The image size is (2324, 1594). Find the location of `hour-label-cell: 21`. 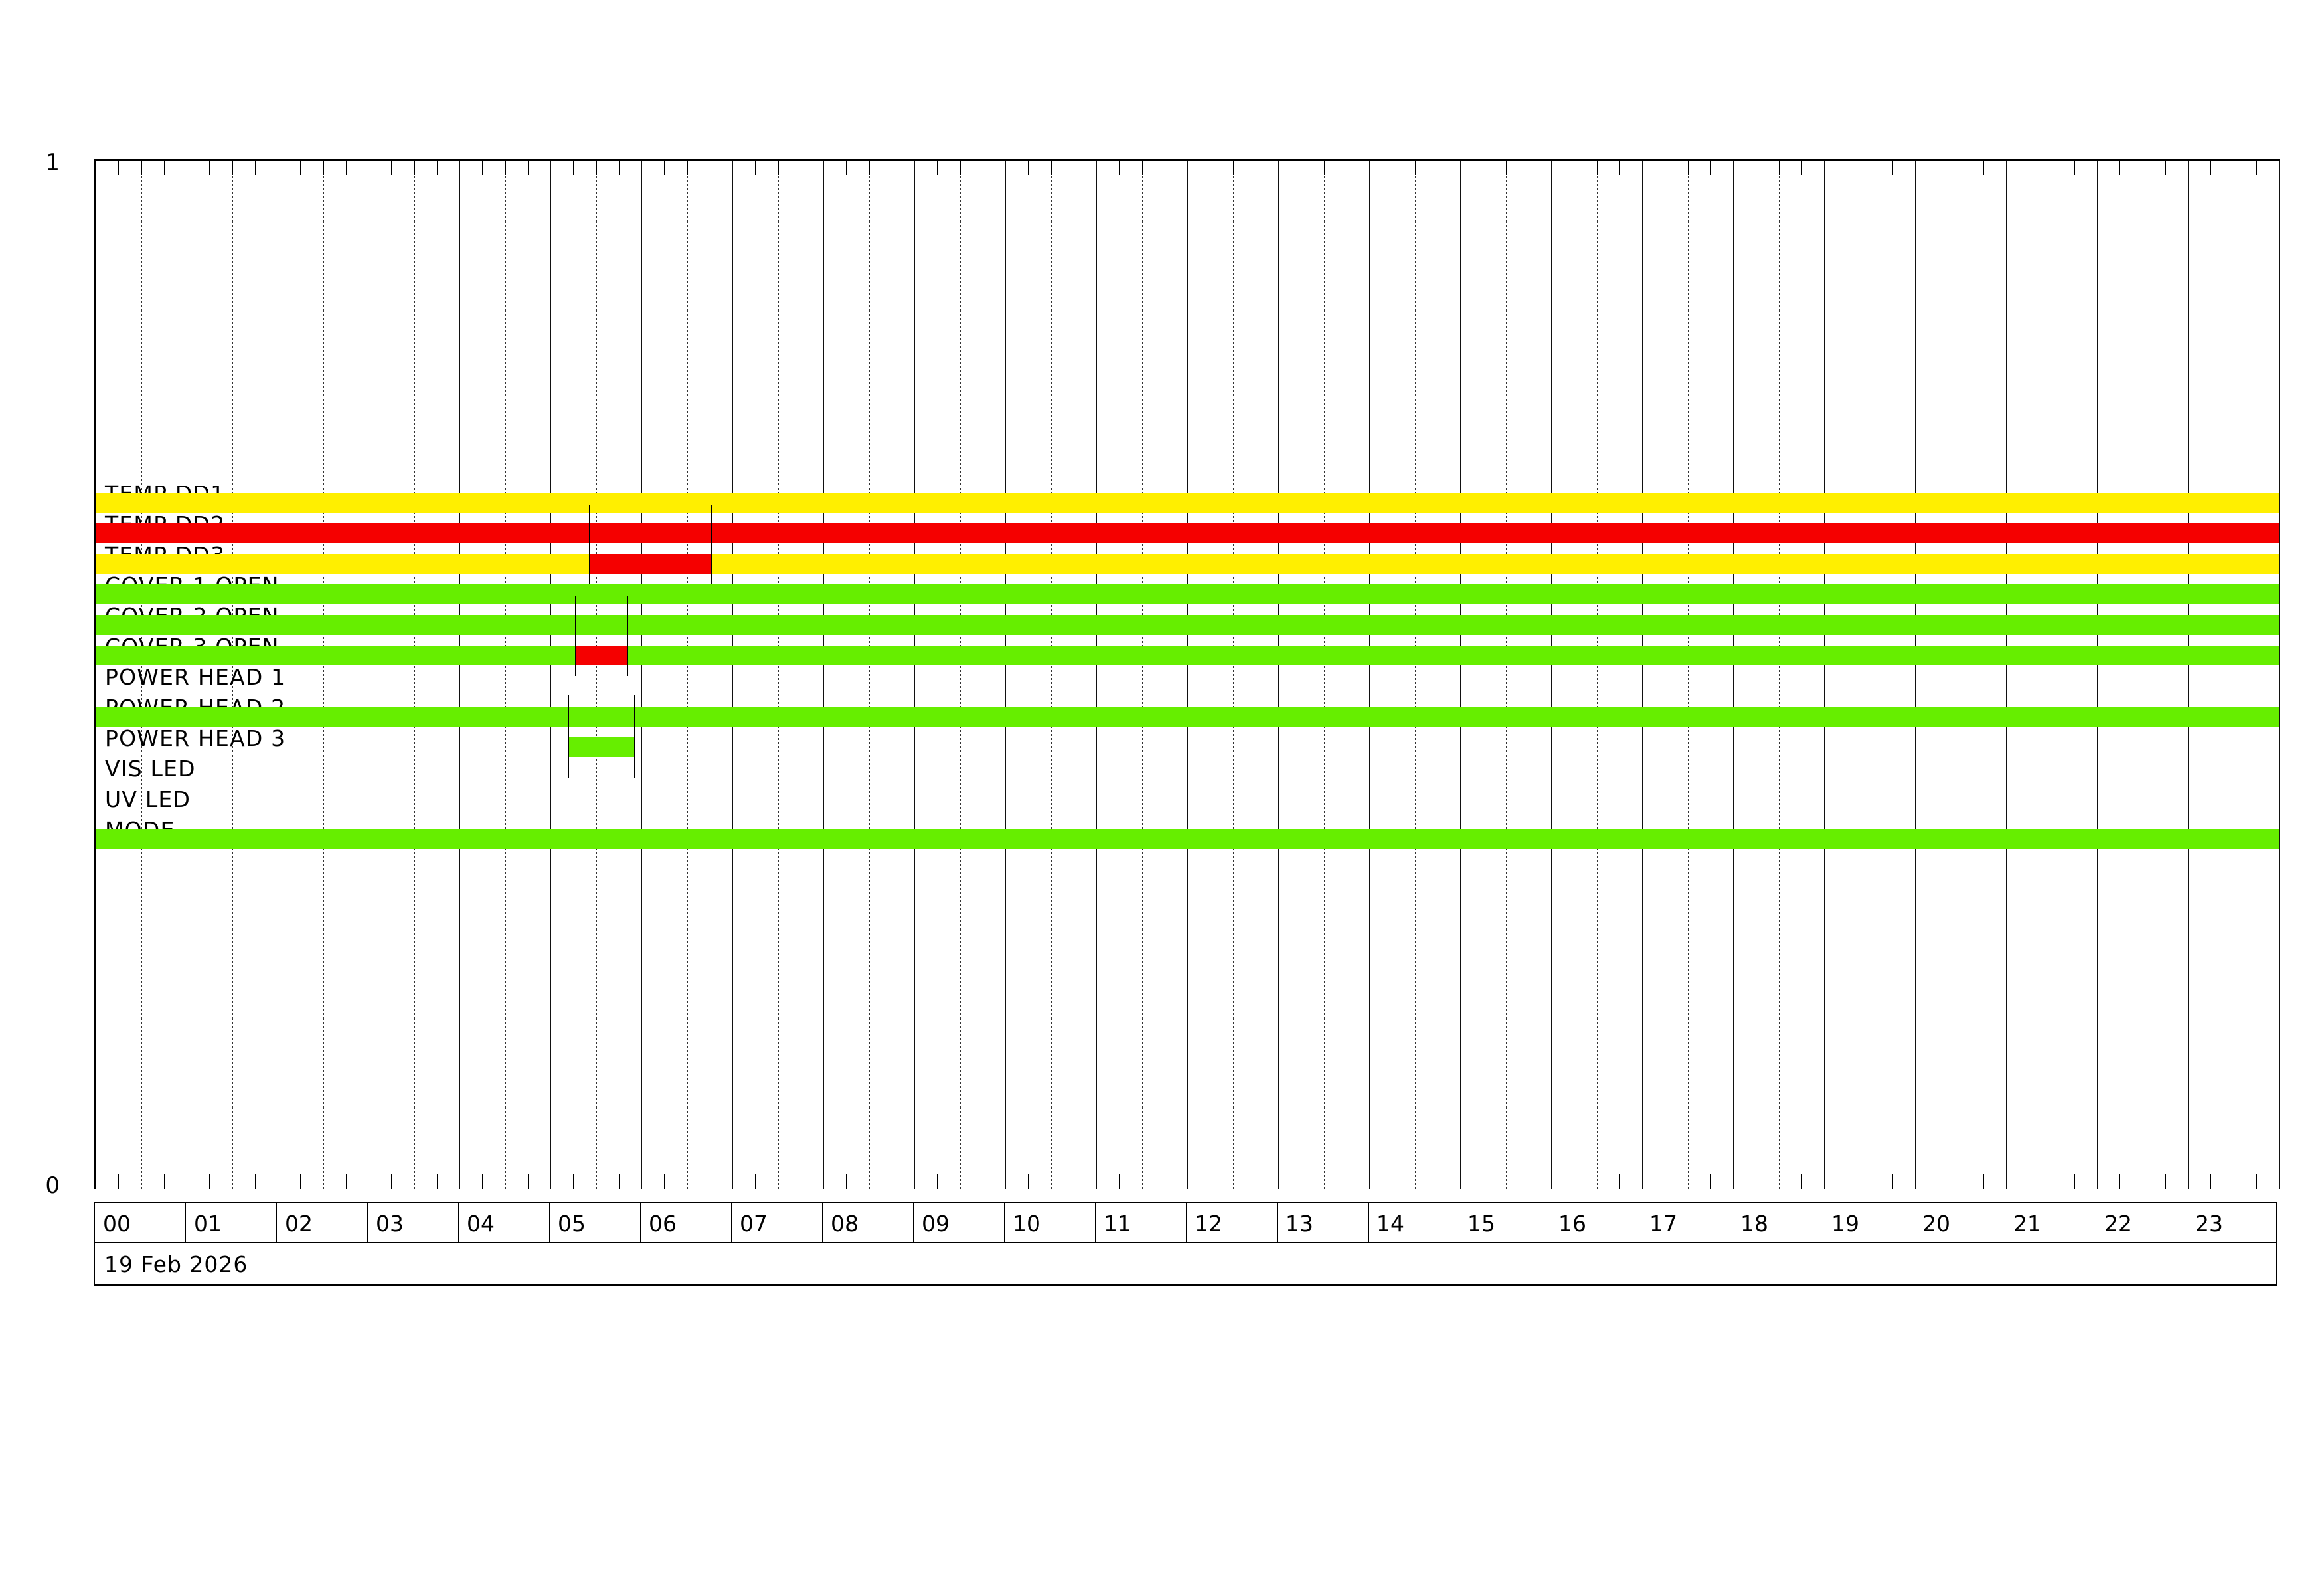

hour-label-cell: 21 is located at coordinates (2051, 1222).